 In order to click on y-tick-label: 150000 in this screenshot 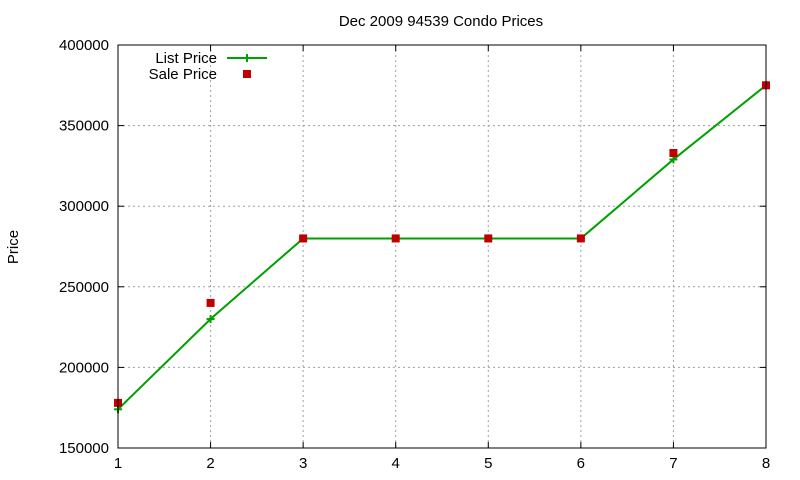, I will do `click(84, 448)`.